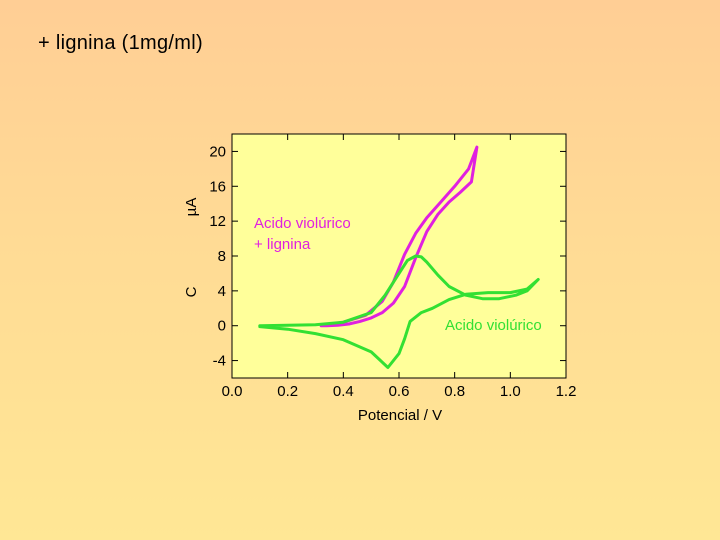 Image resolution: width=720 pixels, height=540 pixels. I want to click on series-line-magenta, so click(399, 236).